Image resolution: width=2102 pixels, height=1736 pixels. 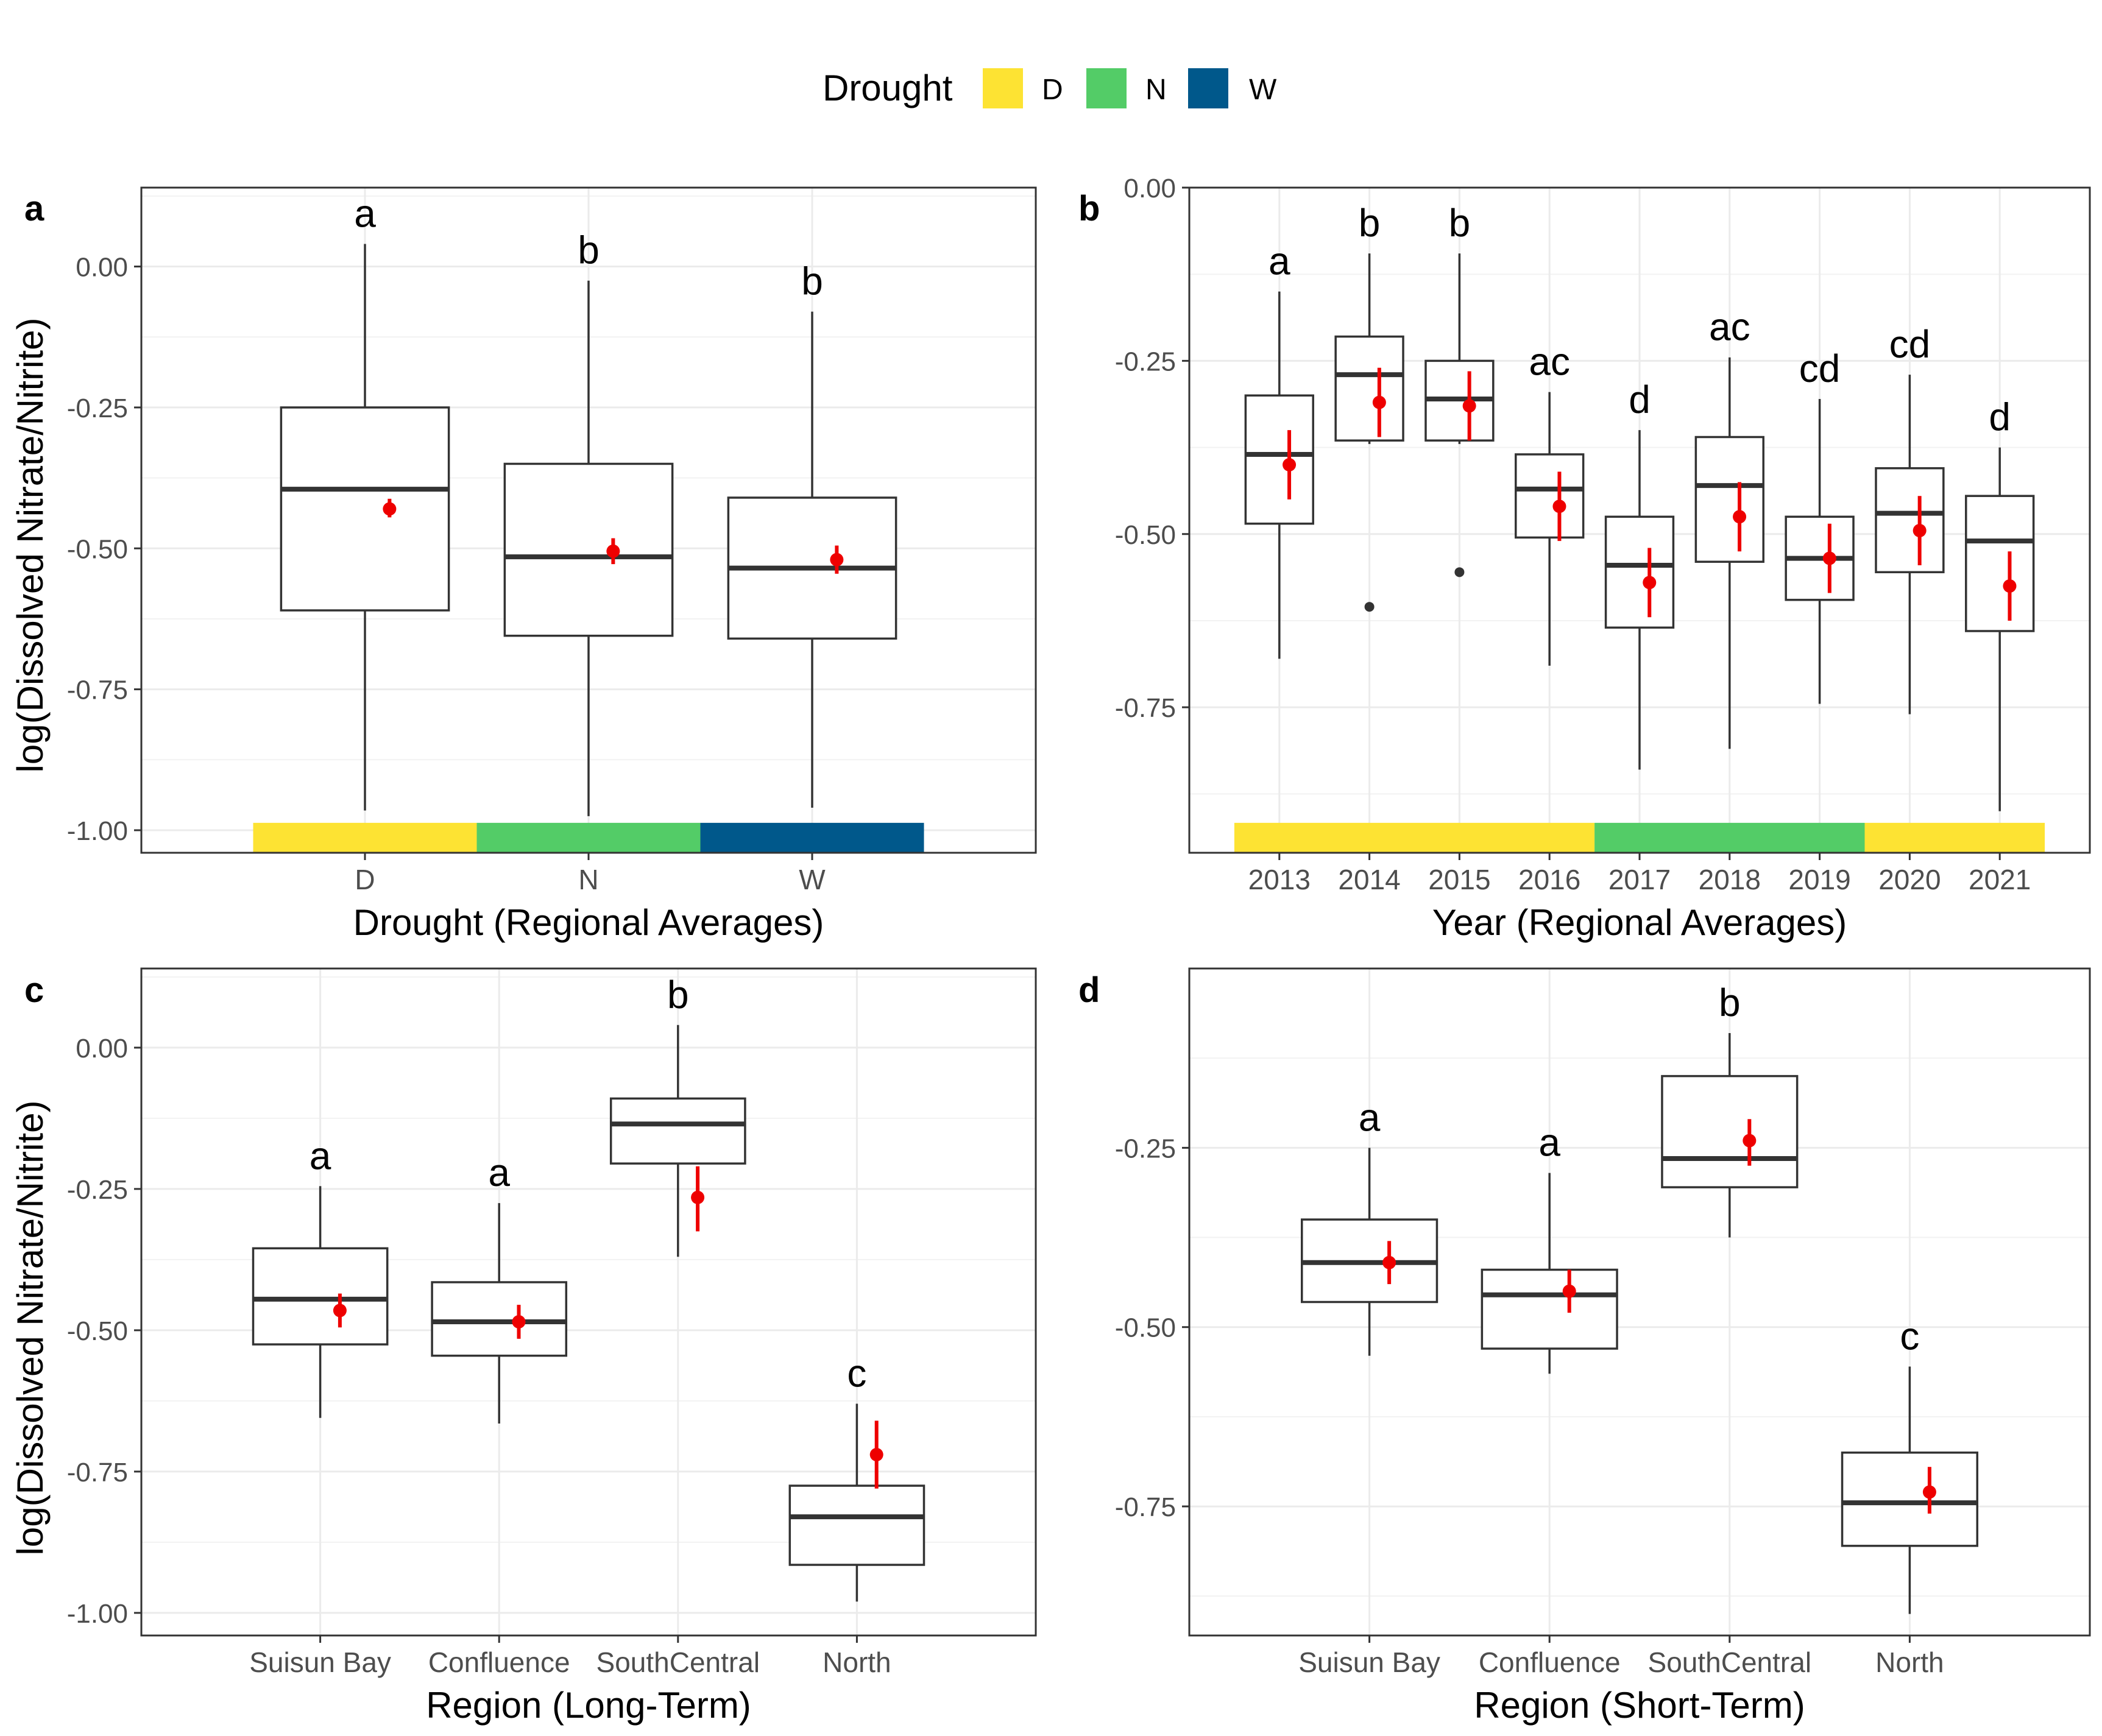 I want to click on x-tick-label: 2013, so click(x=1279, y=879).